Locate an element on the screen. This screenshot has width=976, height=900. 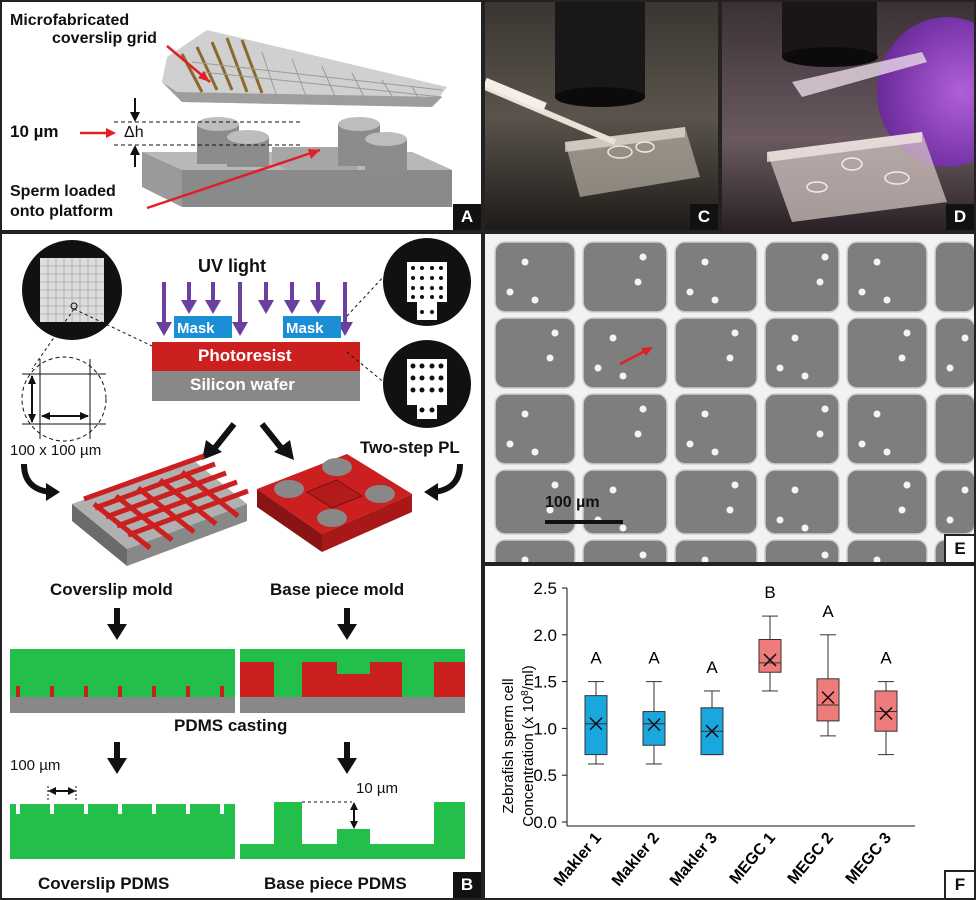
y-tick-label: 1.5 is located at coordinates (545, 682).